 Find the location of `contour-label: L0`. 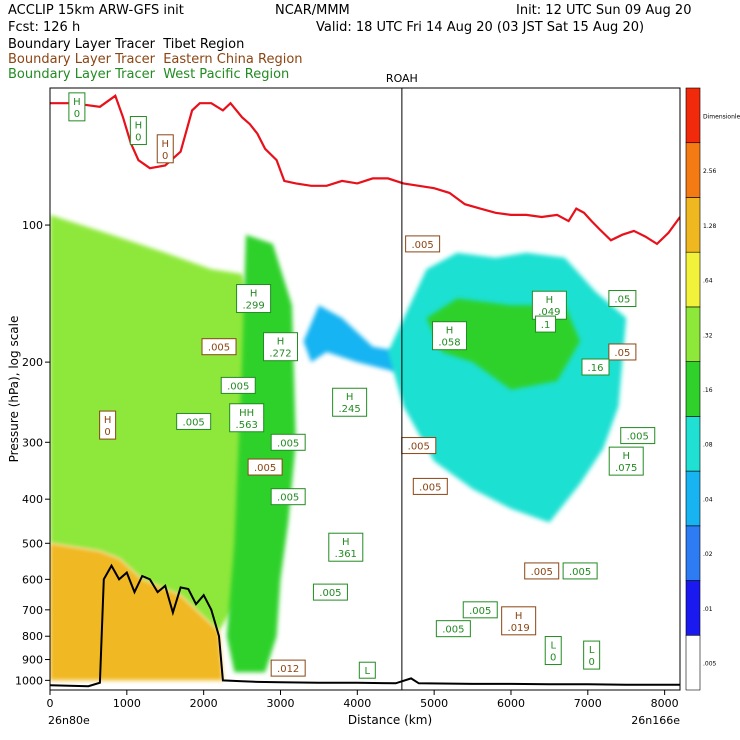

contour-label: L0 is located at coordinates (553, 651).